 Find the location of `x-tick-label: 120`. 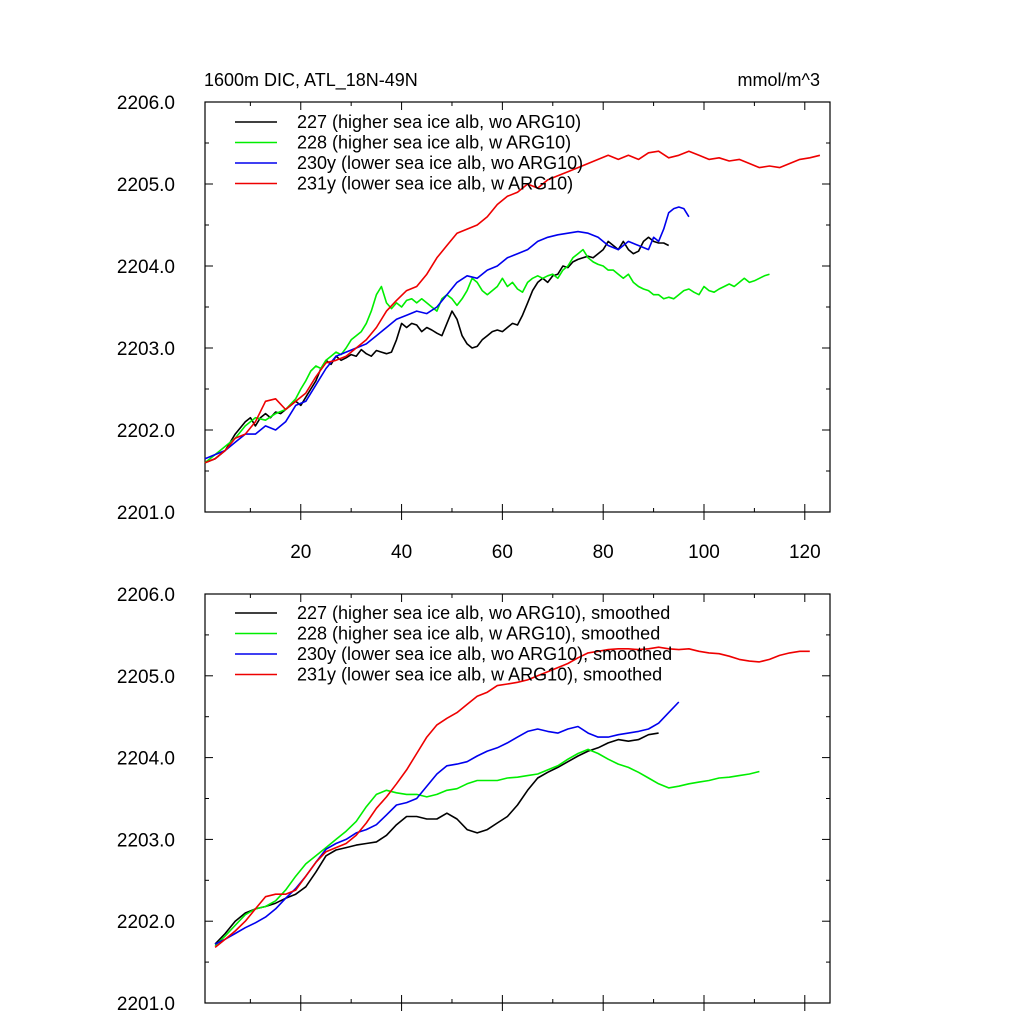

x-tick-label: 120 is located at coordinates (805, 552).